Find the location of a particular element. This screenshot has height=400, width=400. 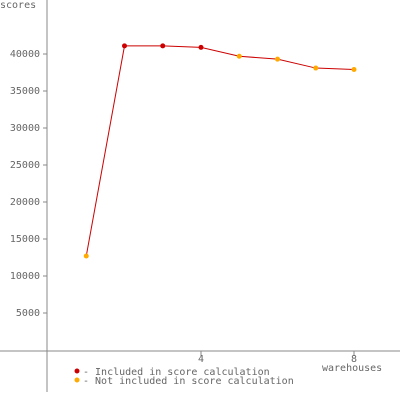

legend-label: - Included in score calculation is located at coordinates (176, 372).